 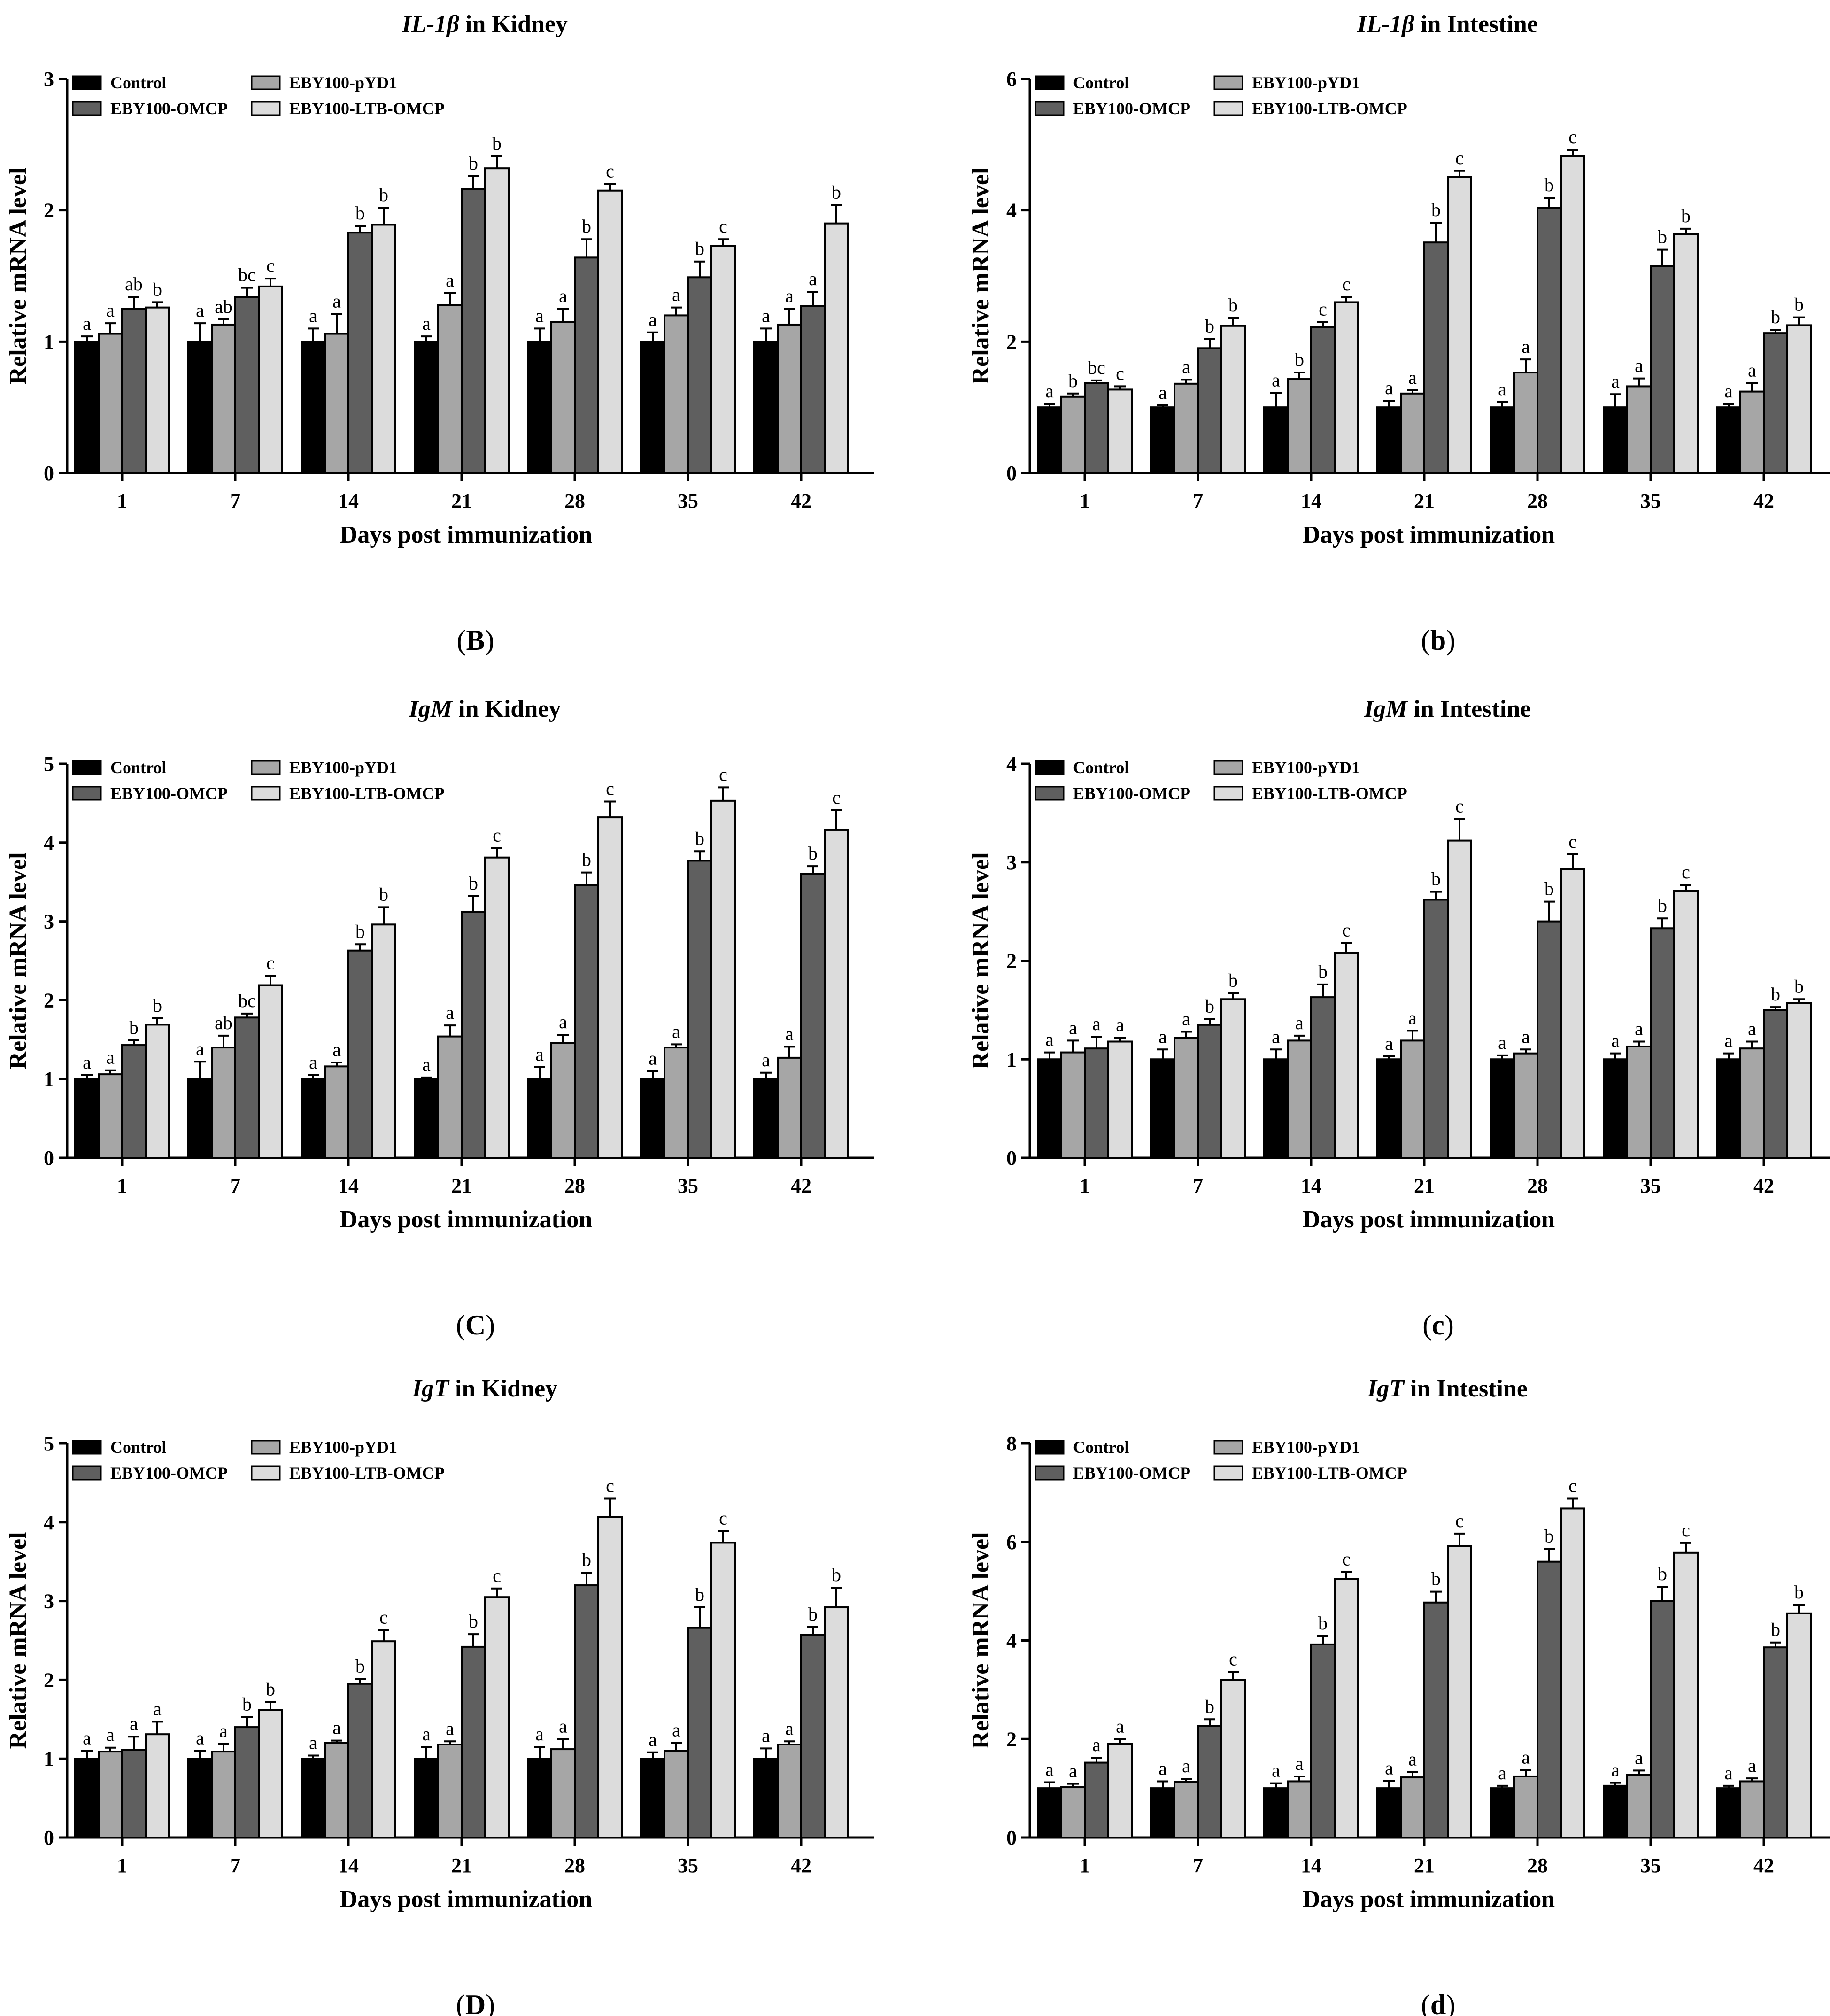 I want to click on significance-label: ab, so click(x=134, y=284).